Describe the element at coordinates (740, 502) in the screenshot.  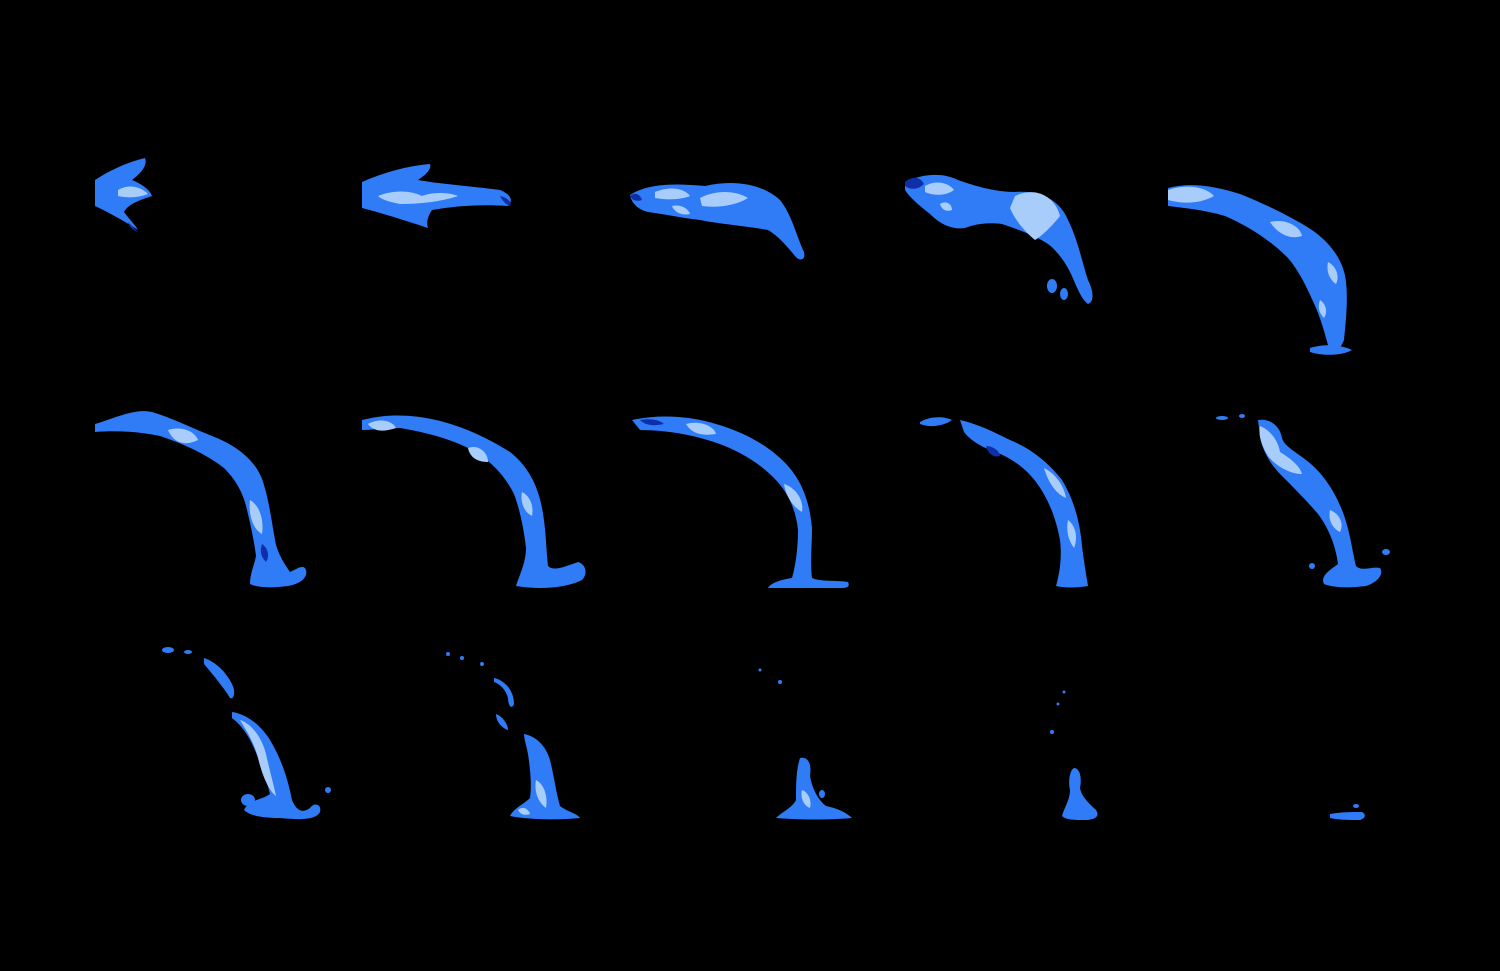
I see `frame-8-water-stream-full-arc` at that location.